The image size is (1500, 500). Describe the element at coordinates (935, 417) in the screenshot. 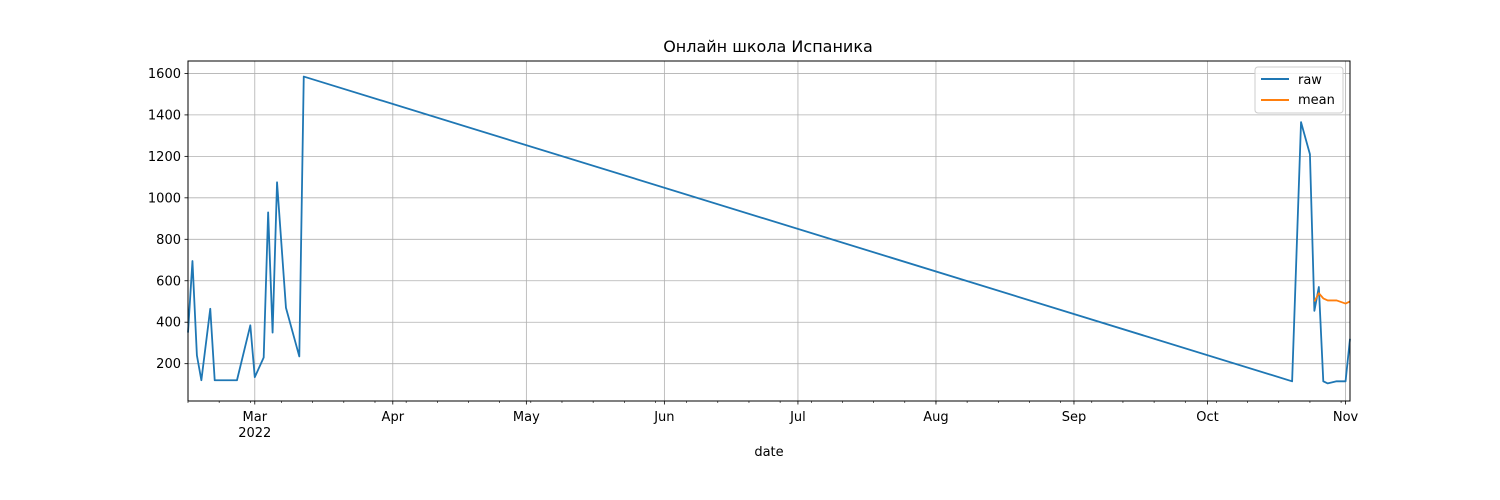

I see `x-tick-label: Aug` at that location.